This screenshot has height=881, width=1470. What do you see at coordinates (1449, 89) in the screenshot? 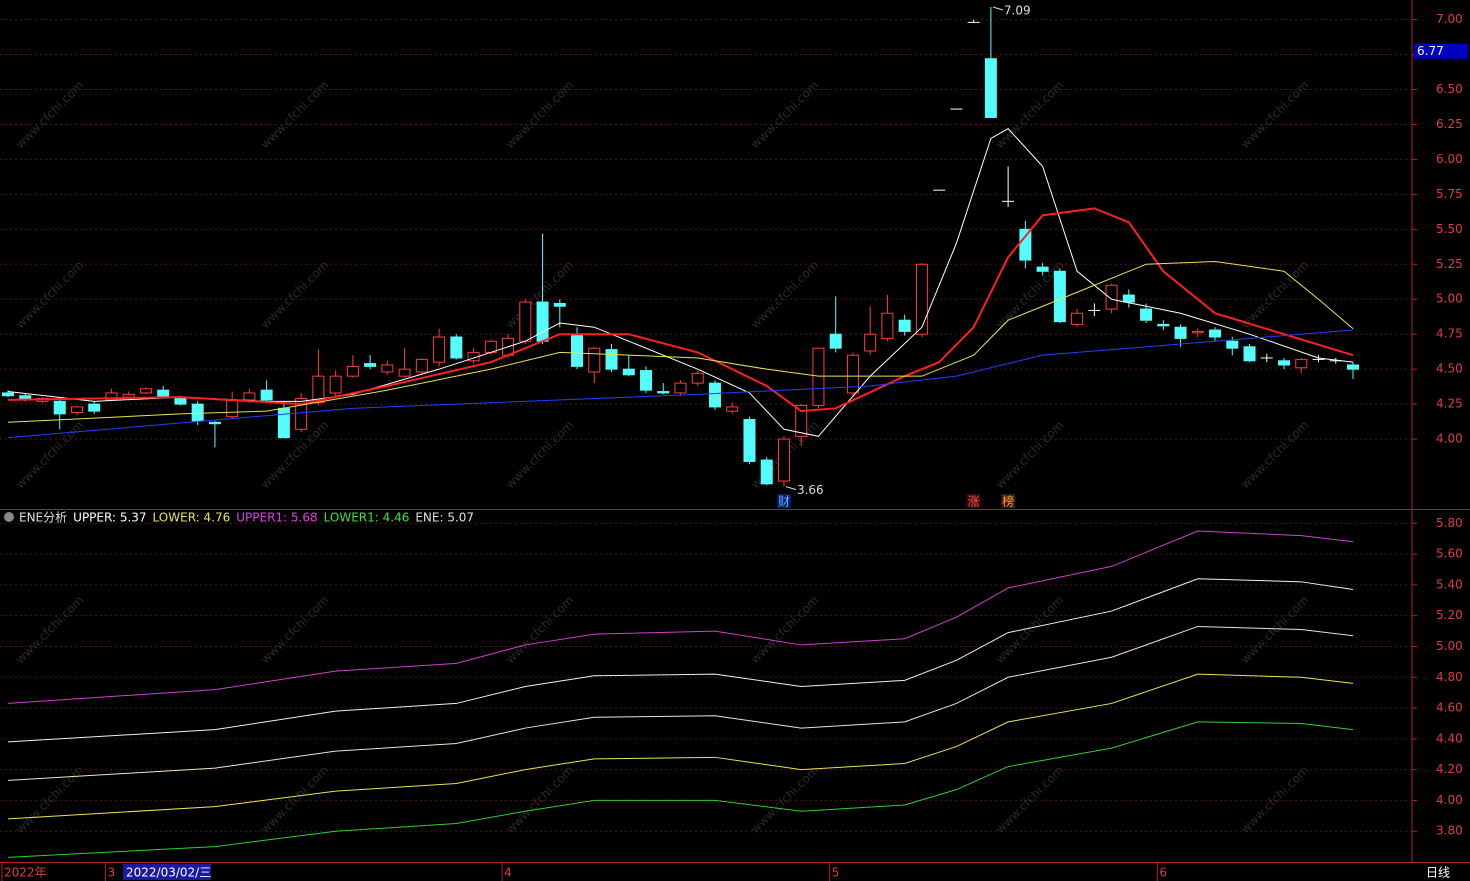
I see `y-tick-label: 6.50` at bounding box center [1449, 89].